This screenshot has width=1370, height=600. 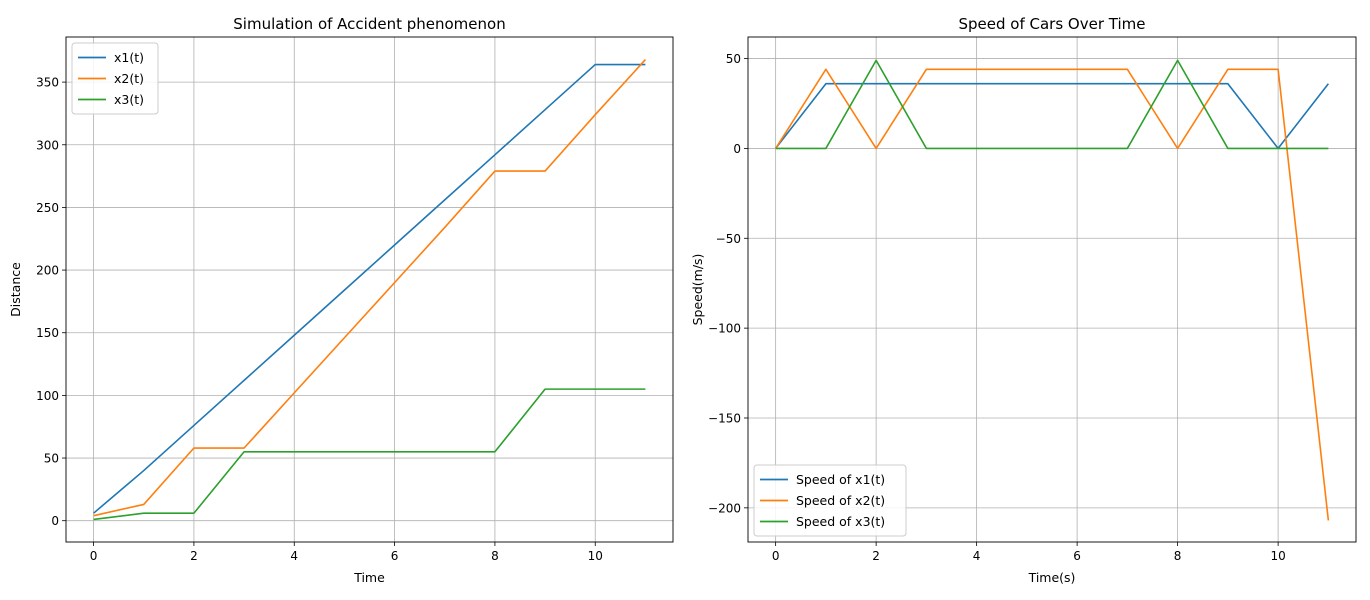 What do you see at coordinates (724, 329) in the screenshot?
I see `y-tick-label: −100` at bounding box center [724, 329].